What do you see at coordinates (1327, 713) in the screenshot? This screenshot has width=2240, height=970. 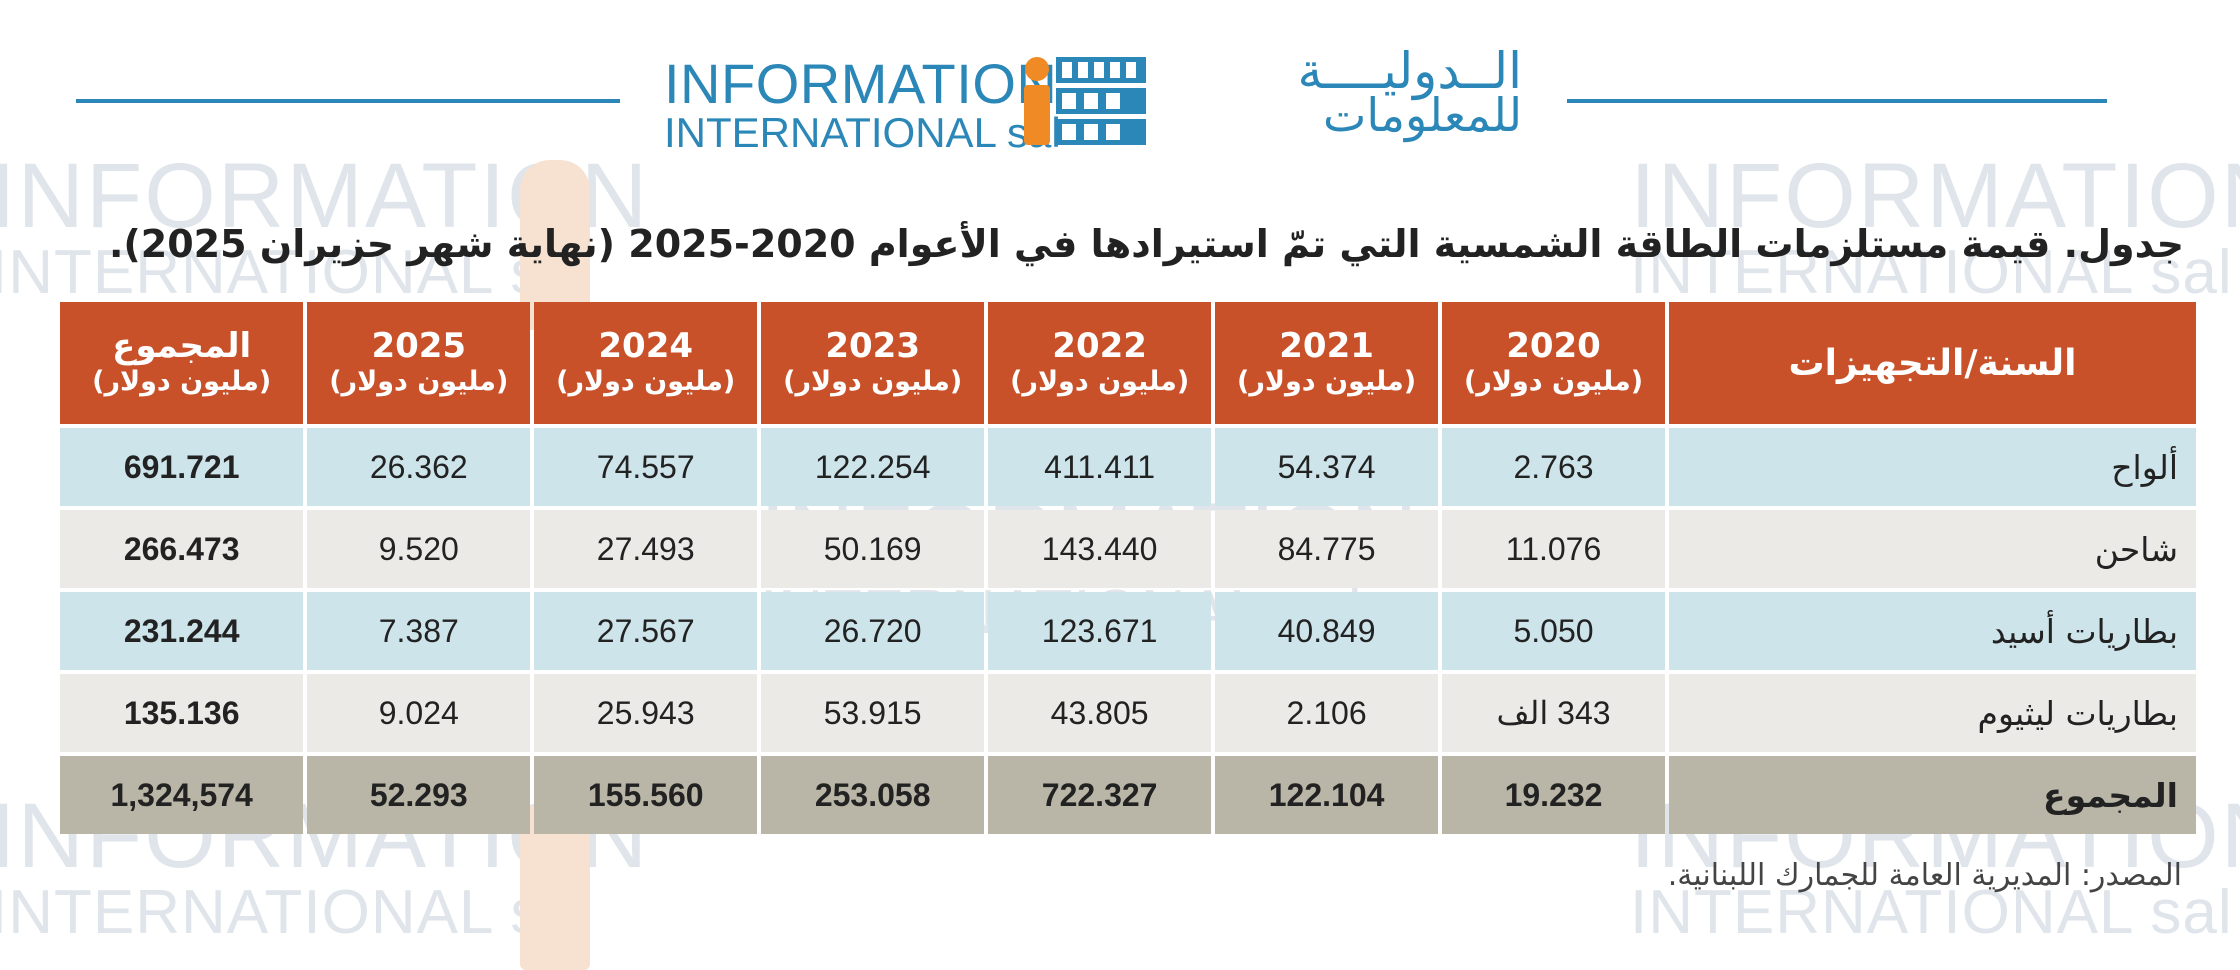 I see `table-cell: 2.106` at bounding box center [1327, 713].